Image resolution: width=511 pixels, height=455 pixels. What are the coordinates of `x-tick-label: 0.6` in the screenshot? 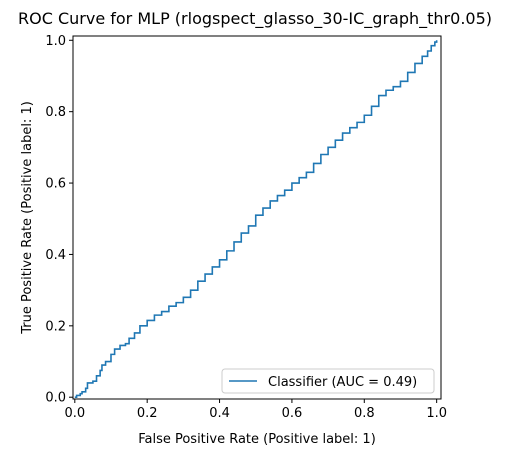 It's located at (292, 413).